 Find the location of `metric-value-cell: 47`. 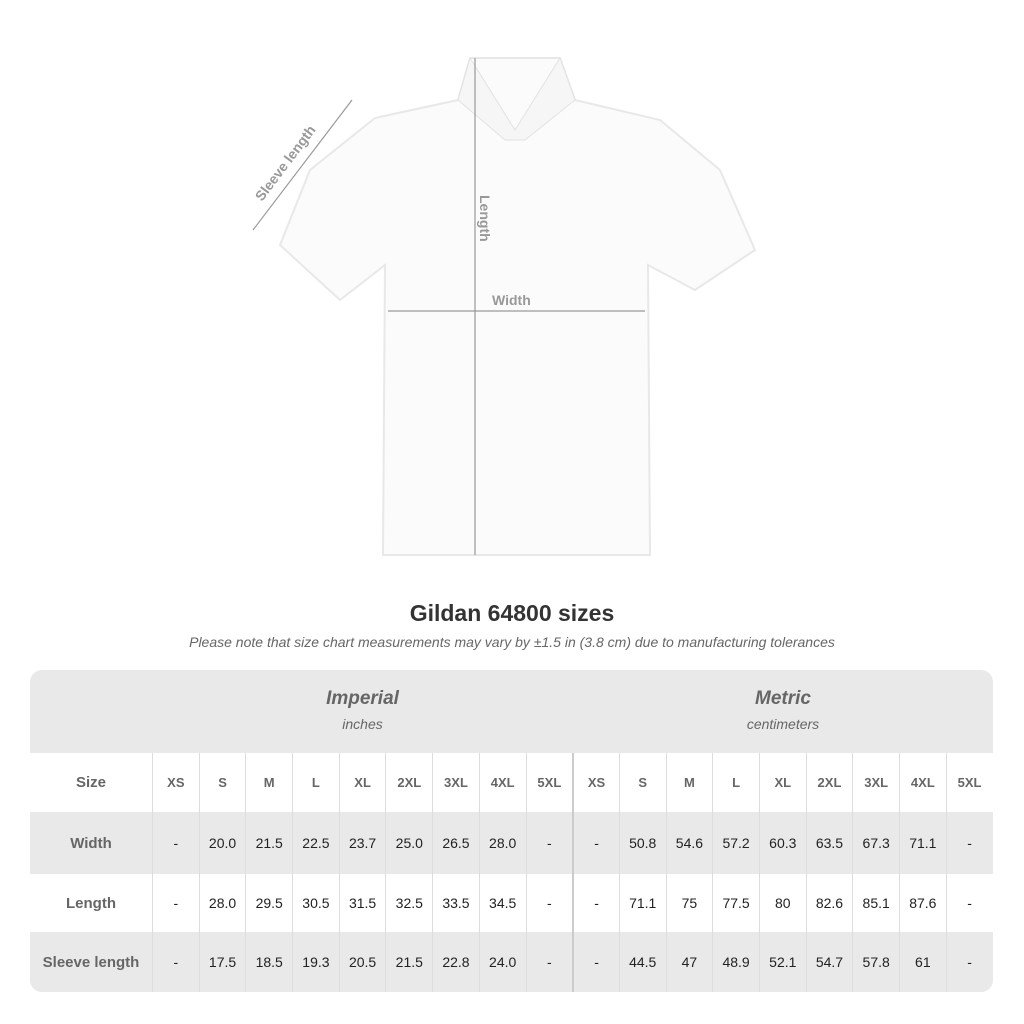

metric-value-cell: 47 is located at coordinates (689, 962).